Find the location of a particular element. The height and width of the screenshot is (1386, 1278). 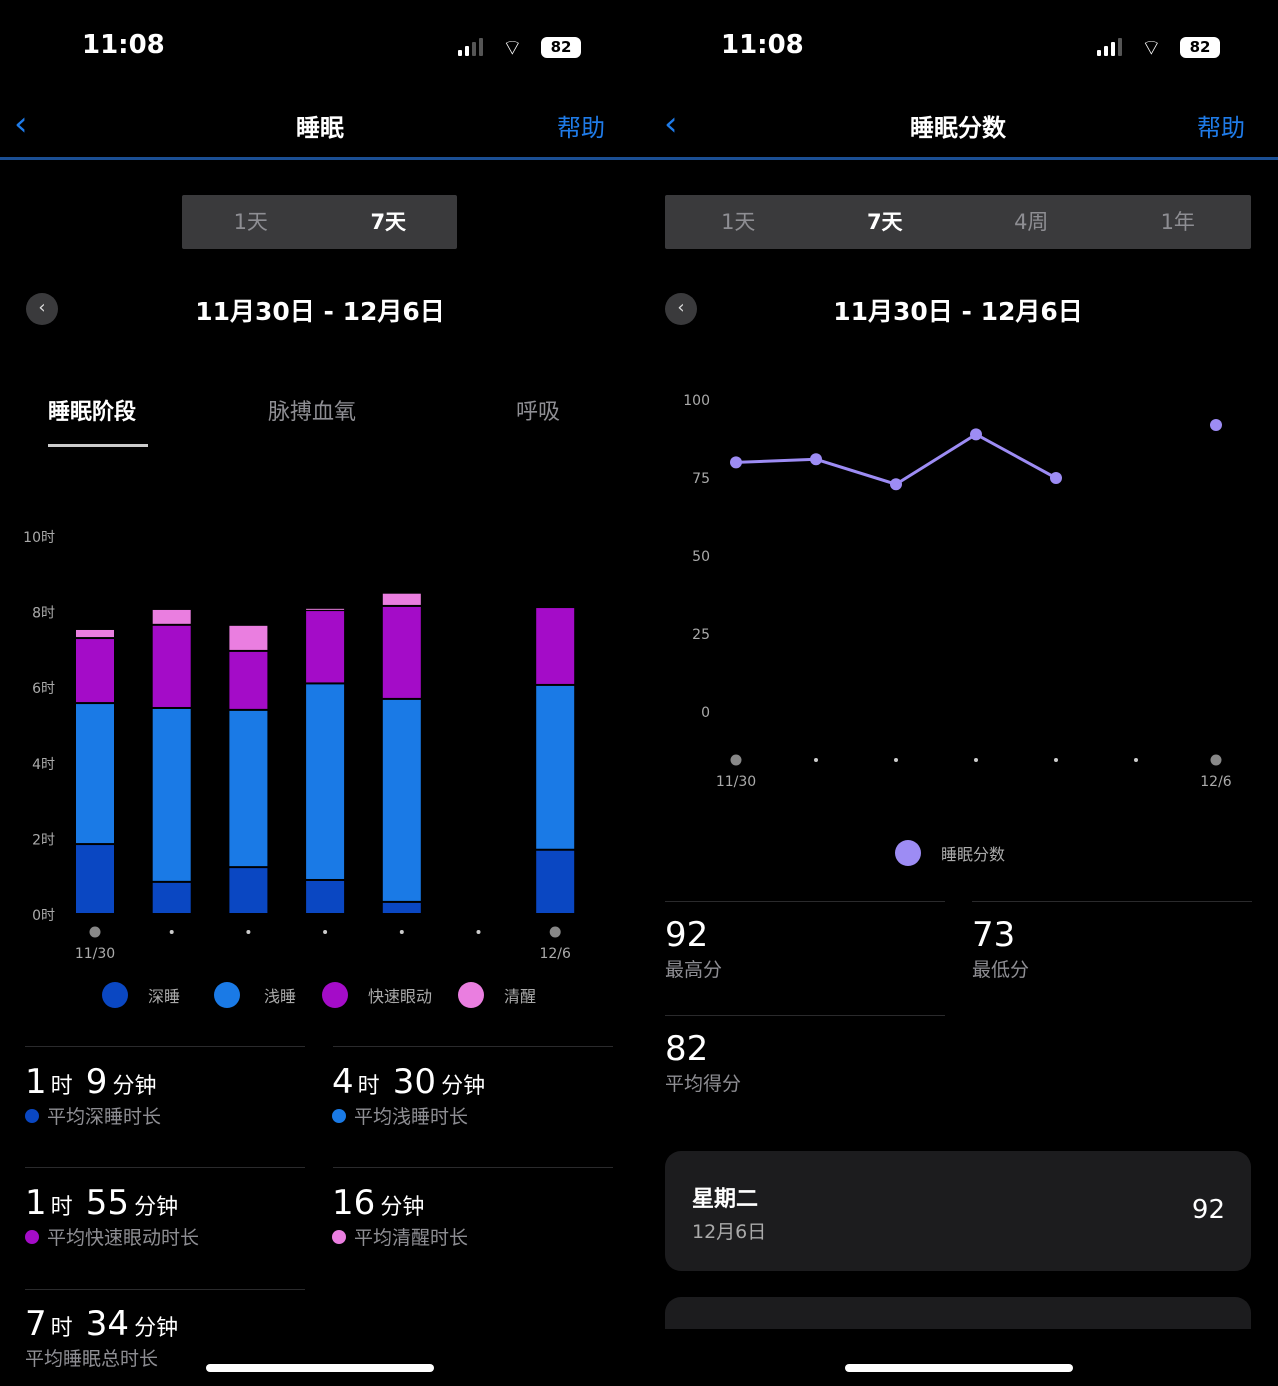

sleep-score-chart: 0 25 50 75 100 11/30 12/6 is located at coordinates (957, 591).